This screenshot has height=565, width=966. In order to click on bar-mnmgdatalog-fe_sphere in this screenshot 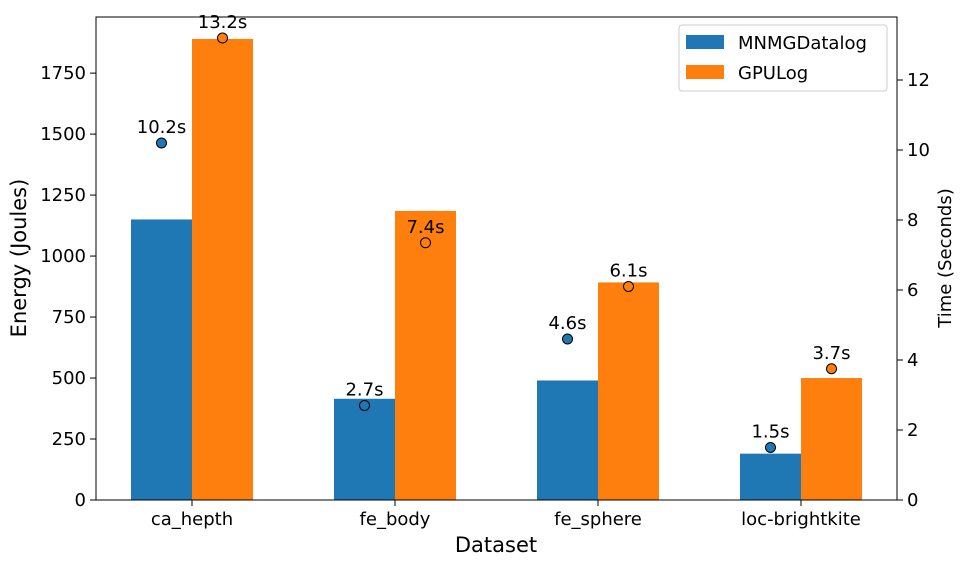, I will do `click(567, 440)`.